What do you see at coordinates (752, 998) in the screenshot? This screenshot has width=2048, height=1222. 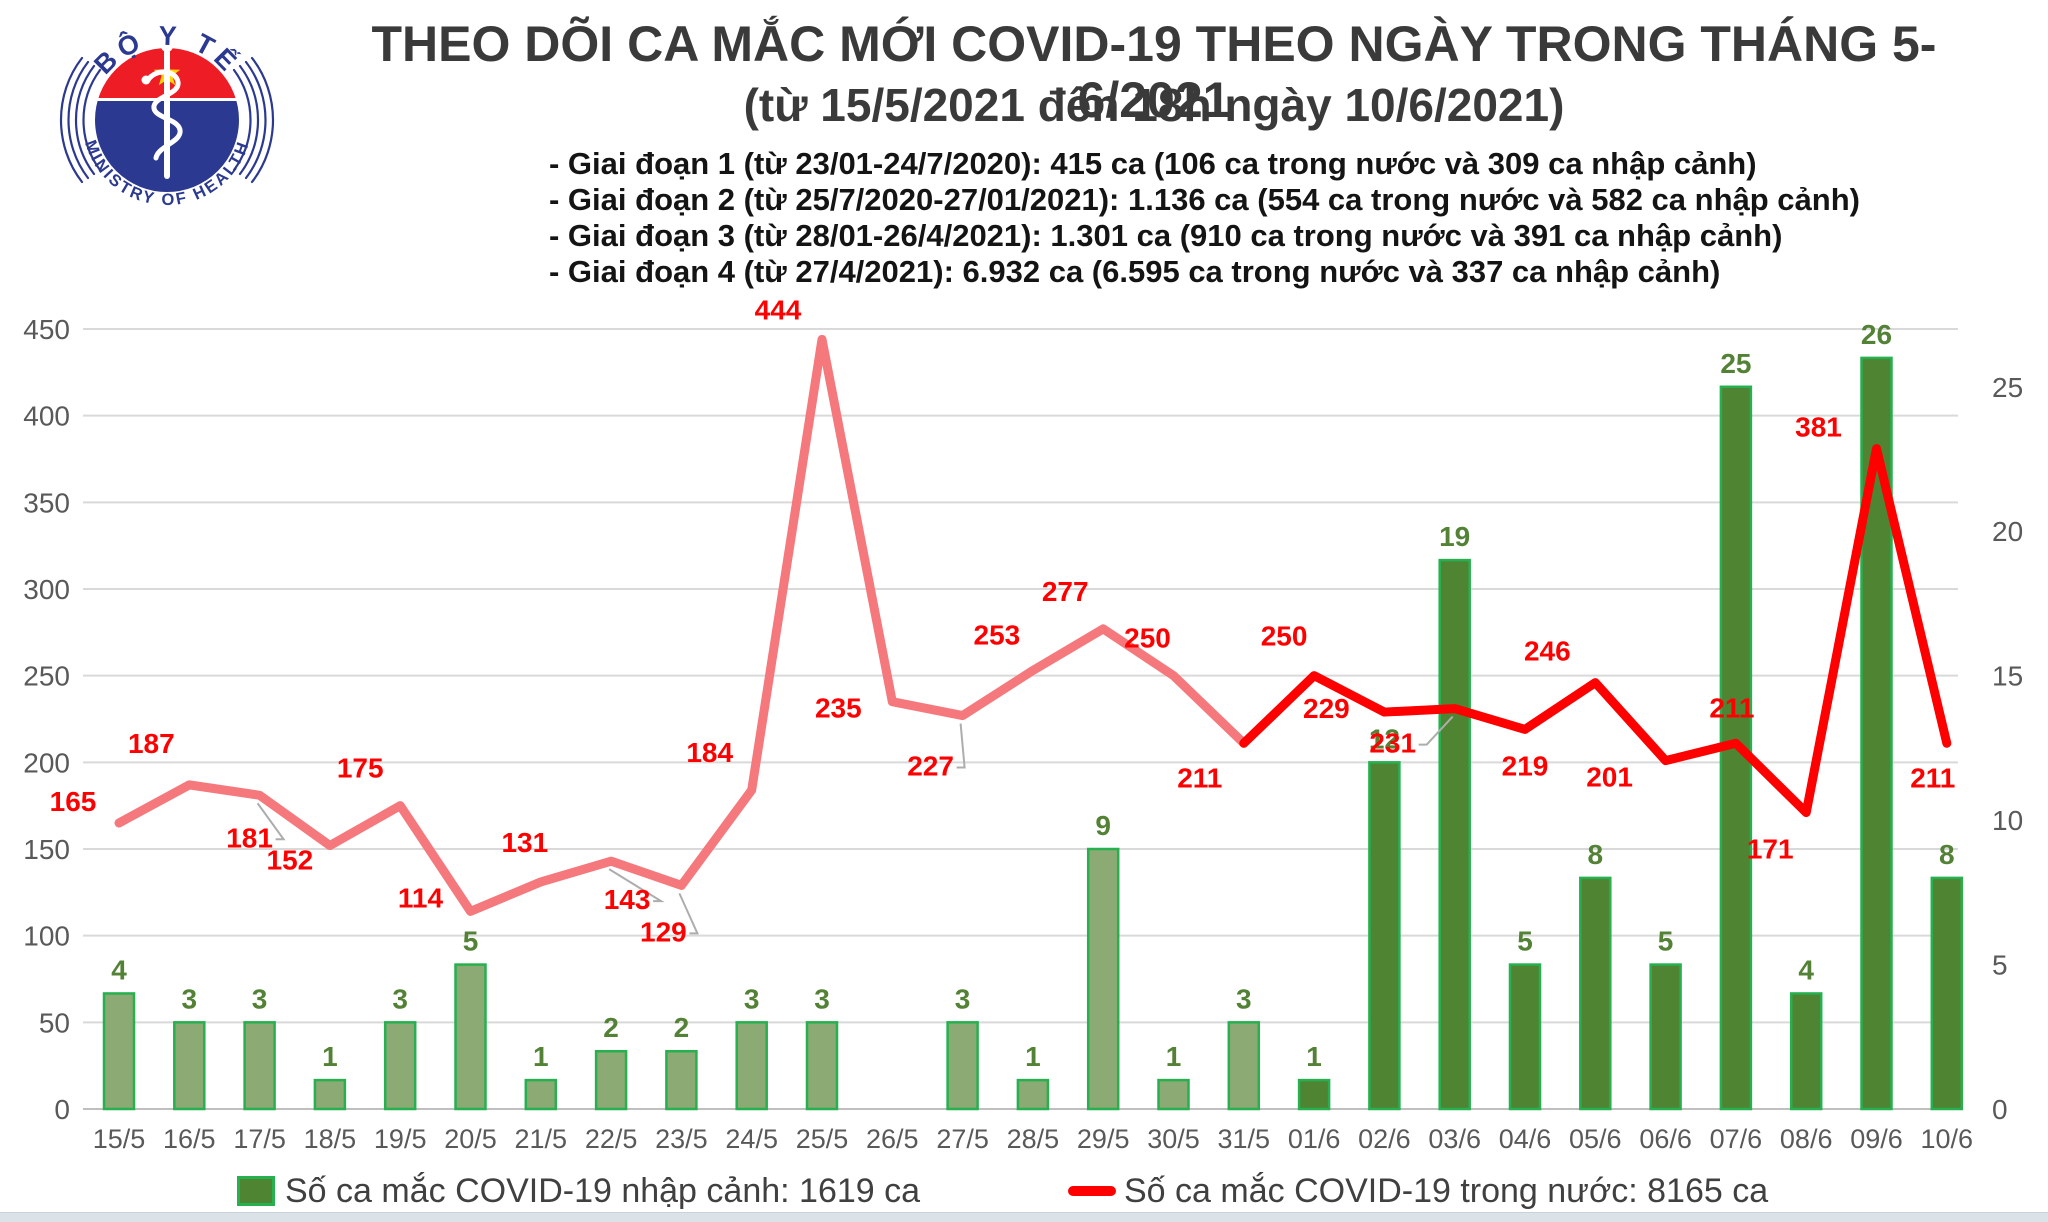 I see `bar-label-24/5: 3` at bounding box center [752, 998].